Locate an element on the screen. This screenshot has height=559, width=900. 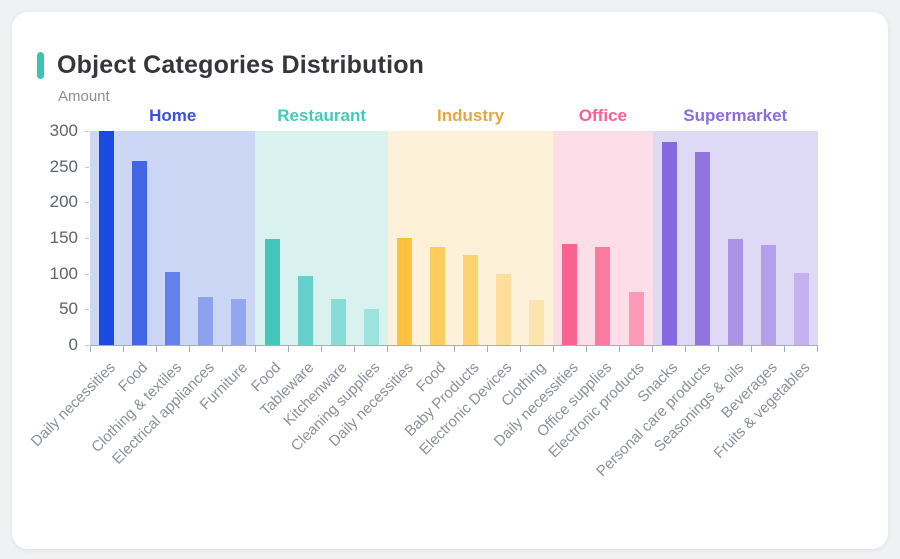
bar-home-daily-necessities is located at coordinates (107, 238).